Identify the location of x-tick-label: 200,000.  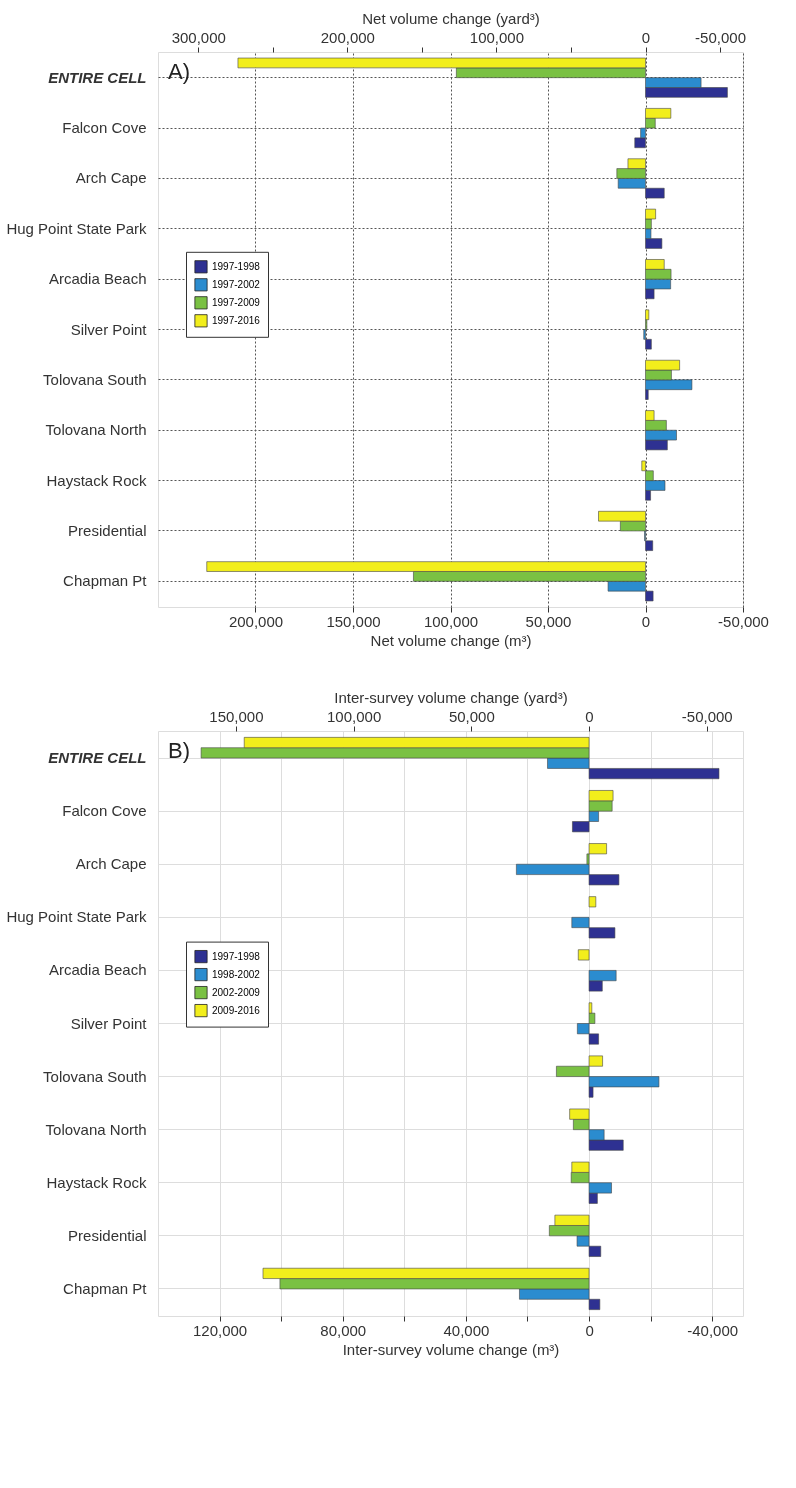
(256, 621).